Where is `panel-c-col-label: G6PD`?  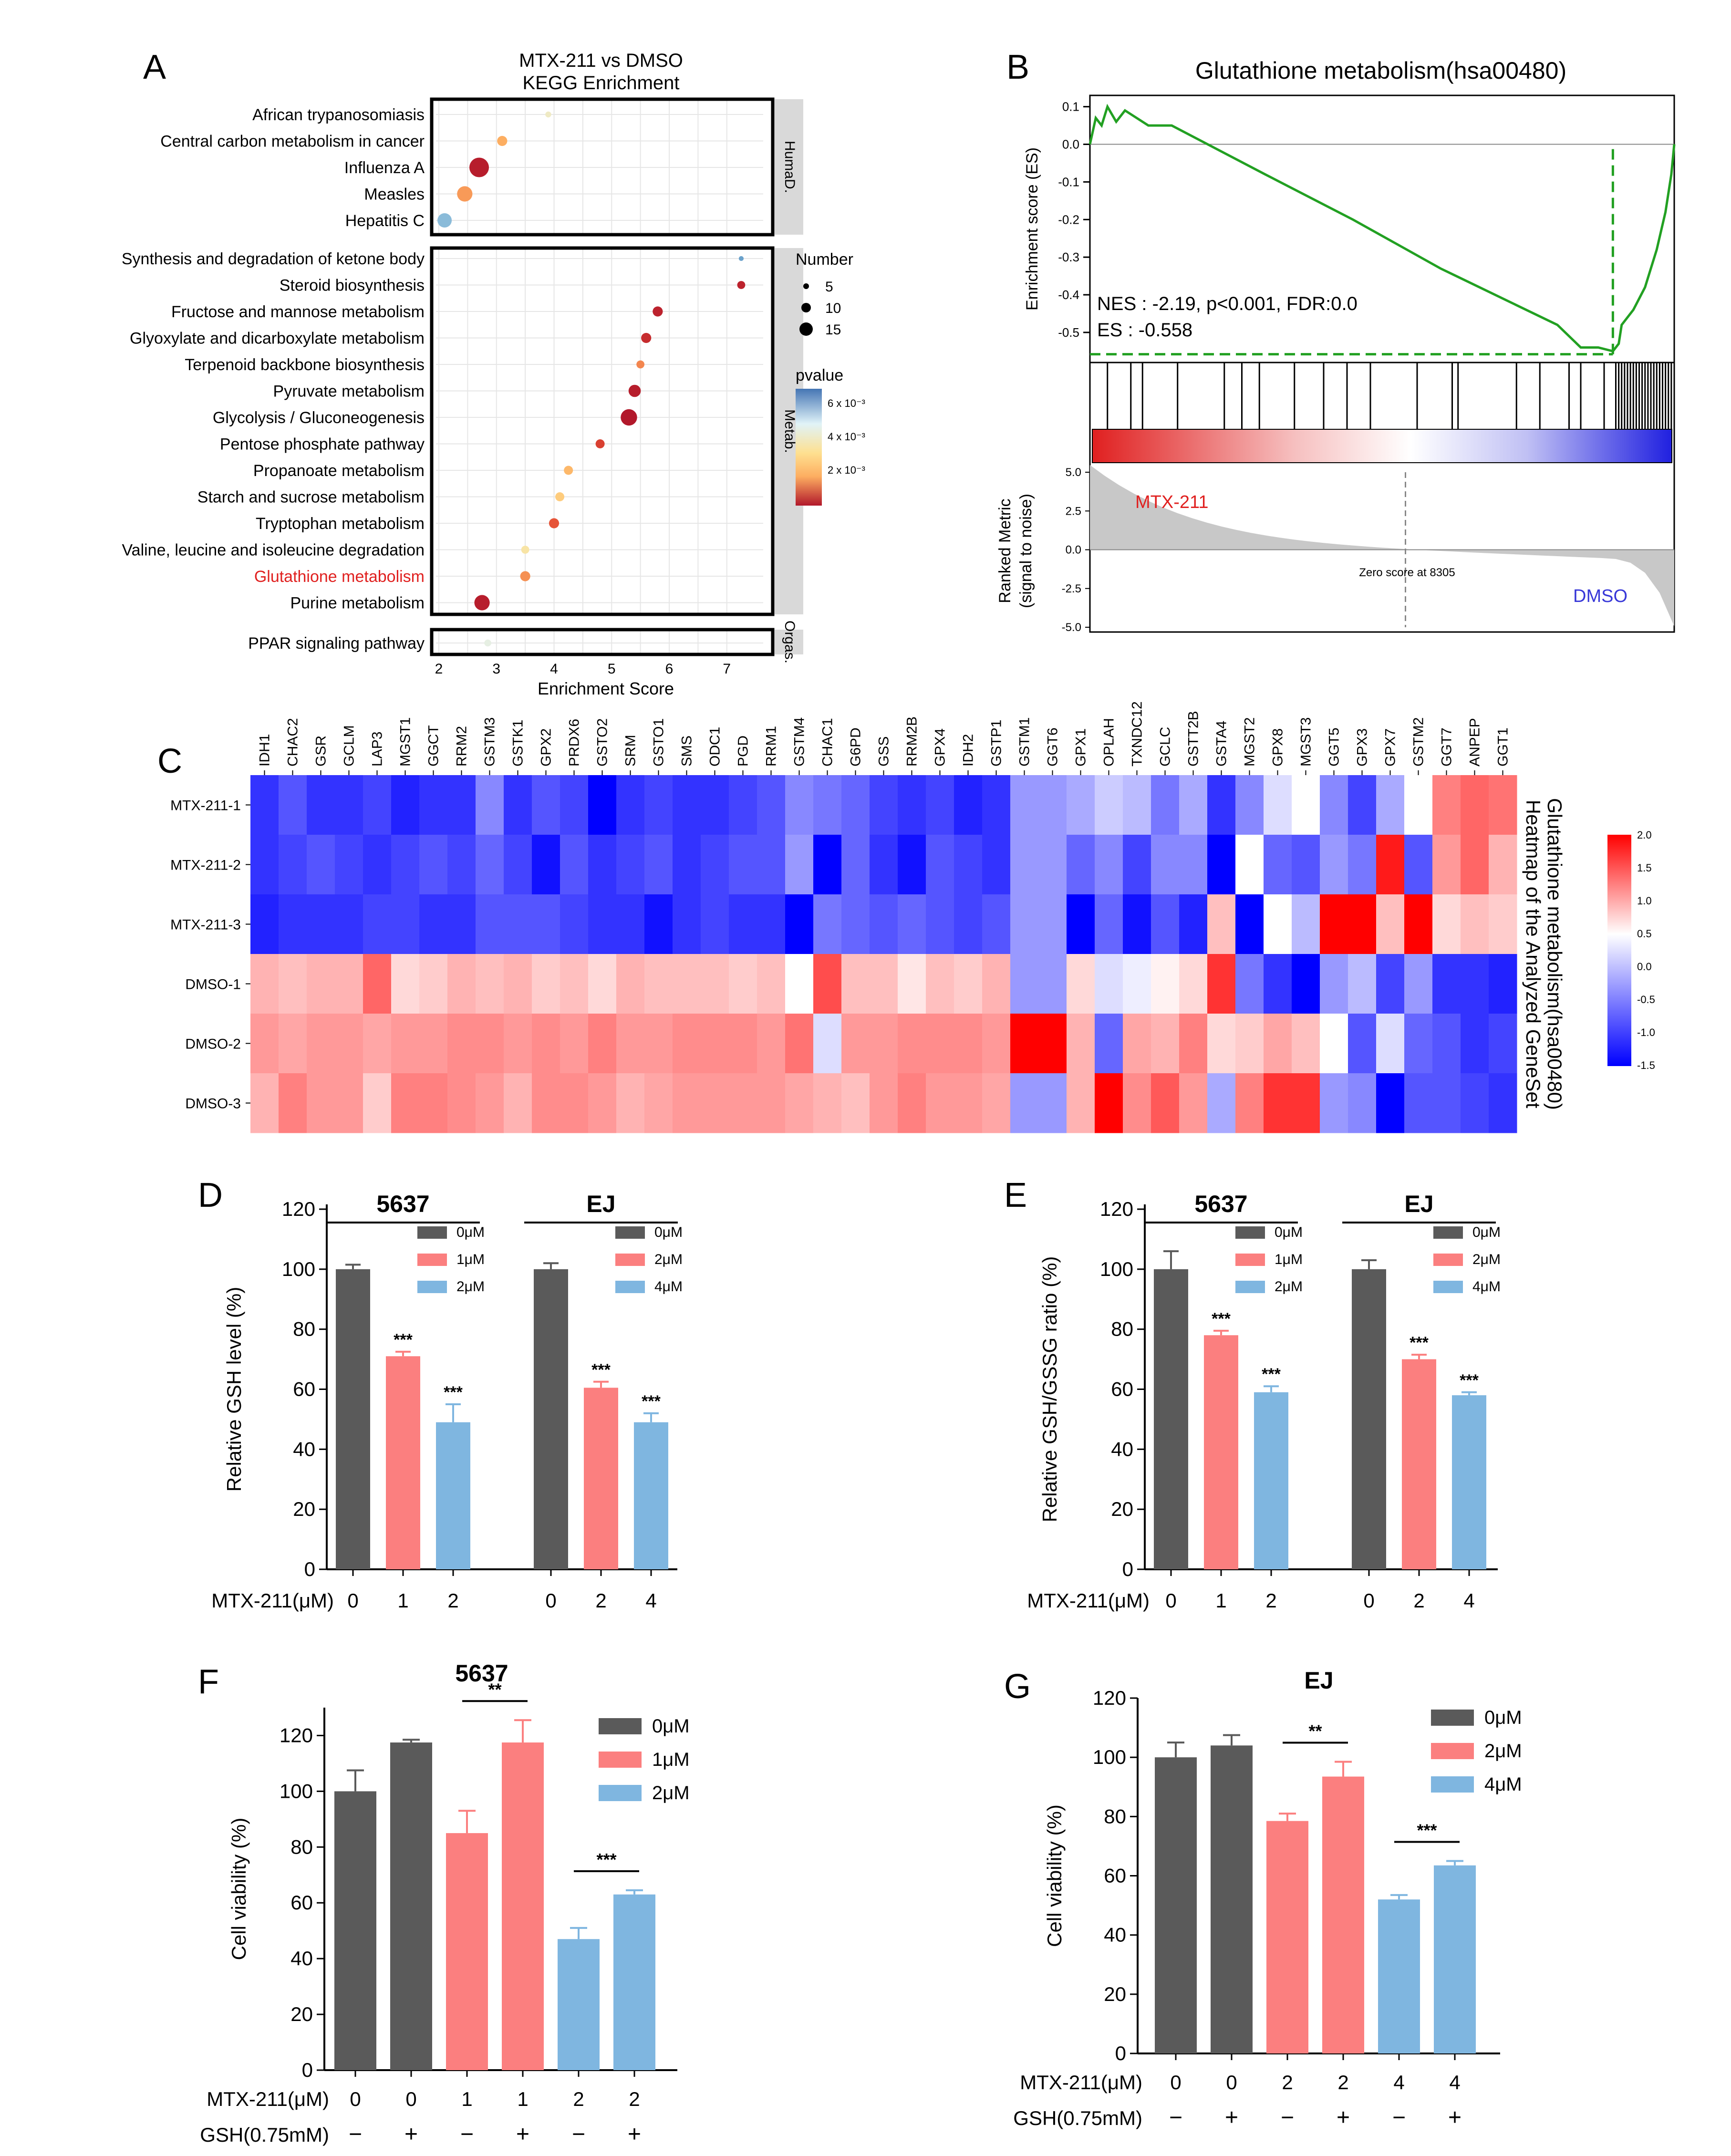
panel-c-col-label: G6PD is located at coordinates (856, 747).